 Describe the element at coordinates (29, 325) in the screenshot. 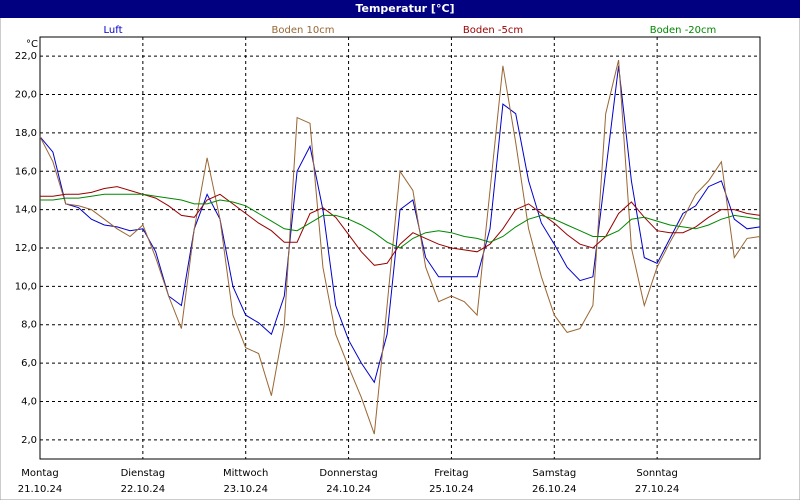

I see `y-tick-label: 8,0` at that location.